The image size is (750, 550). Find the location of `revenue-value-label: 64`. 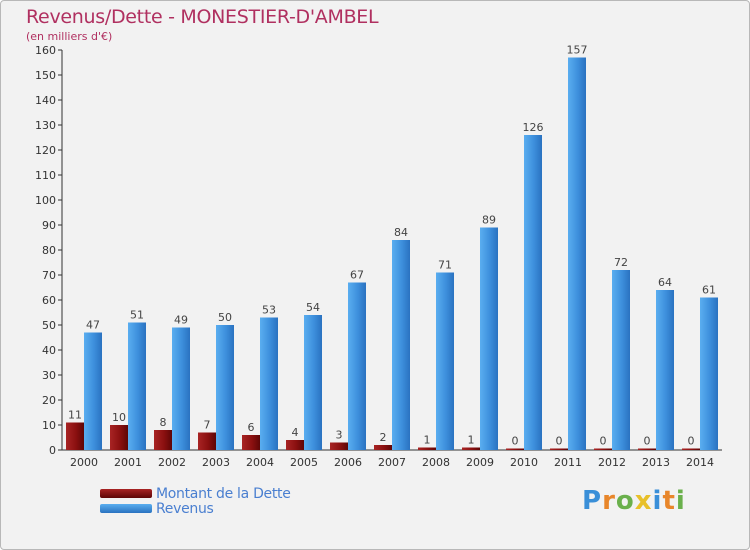

revenue-value-label: 64 is located at coordinates (665, 282).